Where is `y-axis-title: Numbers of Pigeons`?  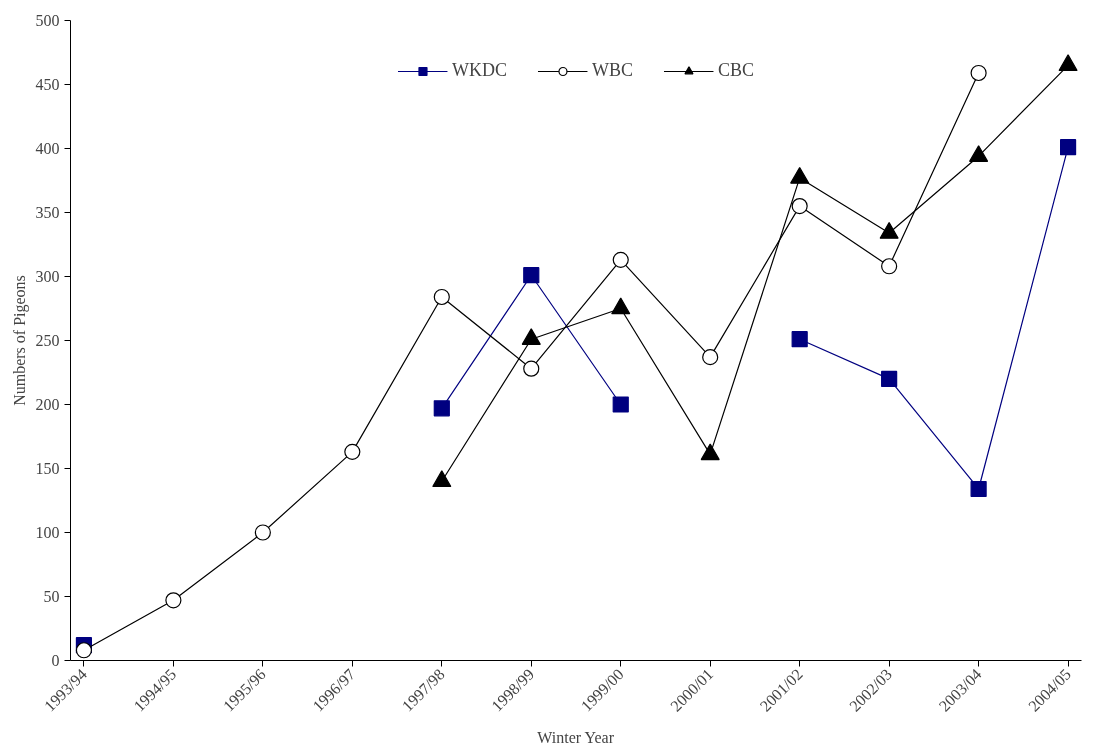 y-axis-title: Numbers of Pigeons is located at coordinates (19, 340).